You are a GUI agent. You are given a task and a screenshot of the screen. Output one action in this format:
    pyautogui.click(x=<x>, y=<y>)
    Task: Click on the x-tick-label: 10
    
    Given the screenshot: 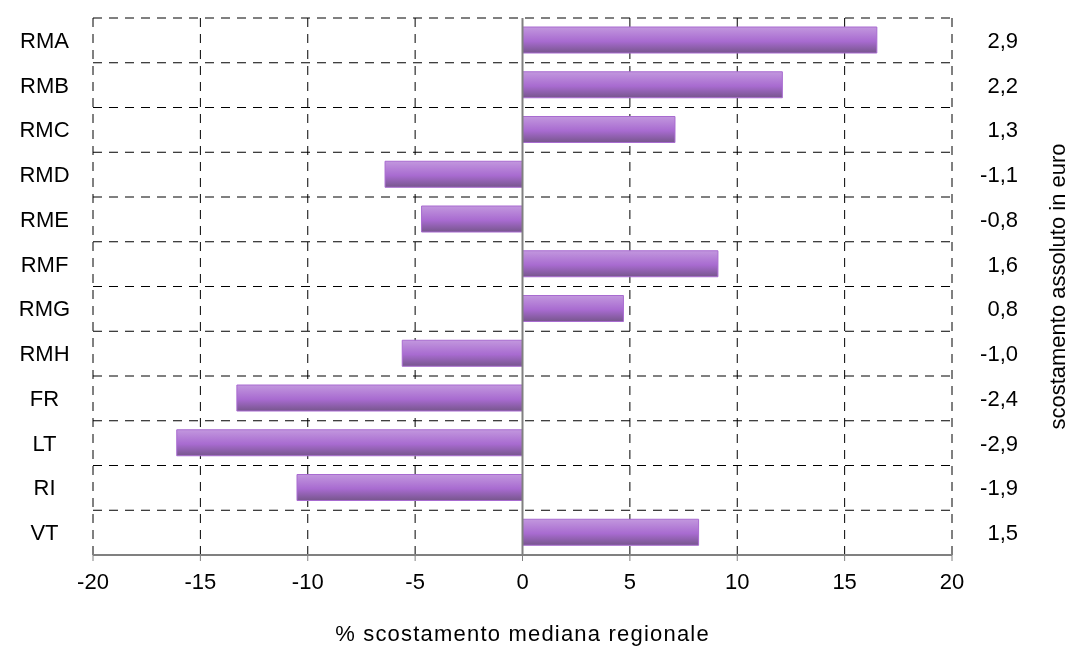 What is the action you would take?
    pyautogui.click(x=737, y=581)
    